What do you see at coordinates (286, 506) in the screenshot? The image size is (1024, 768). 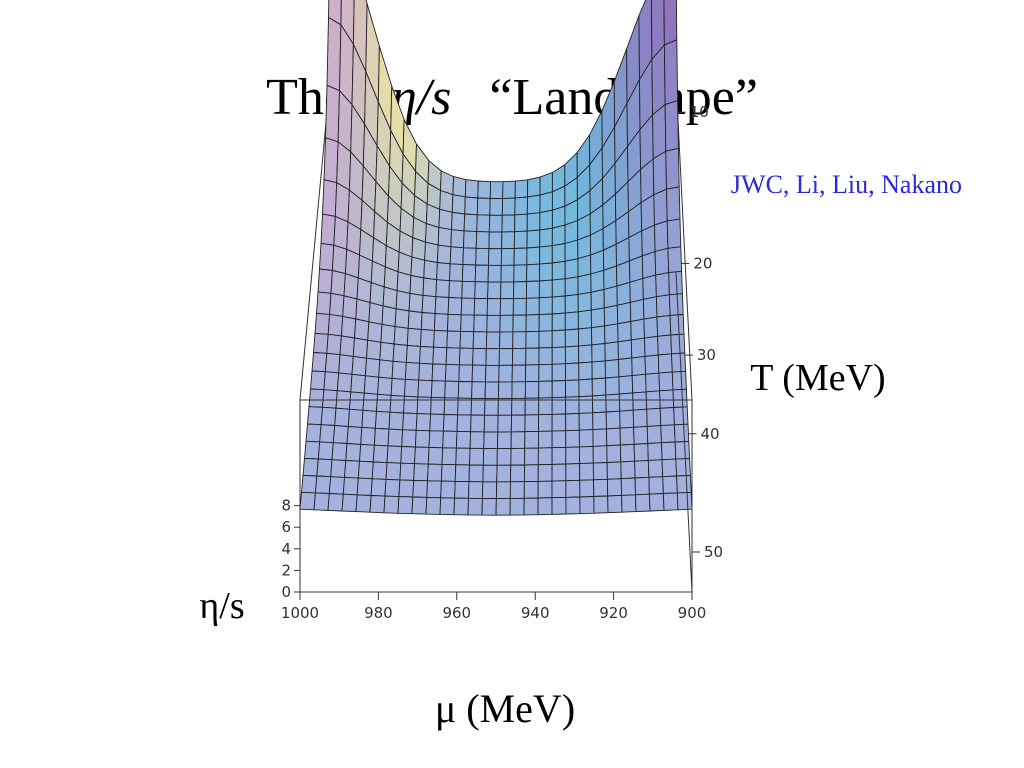 I see `z-tick-label: 8` at bounding box center [286, 506].